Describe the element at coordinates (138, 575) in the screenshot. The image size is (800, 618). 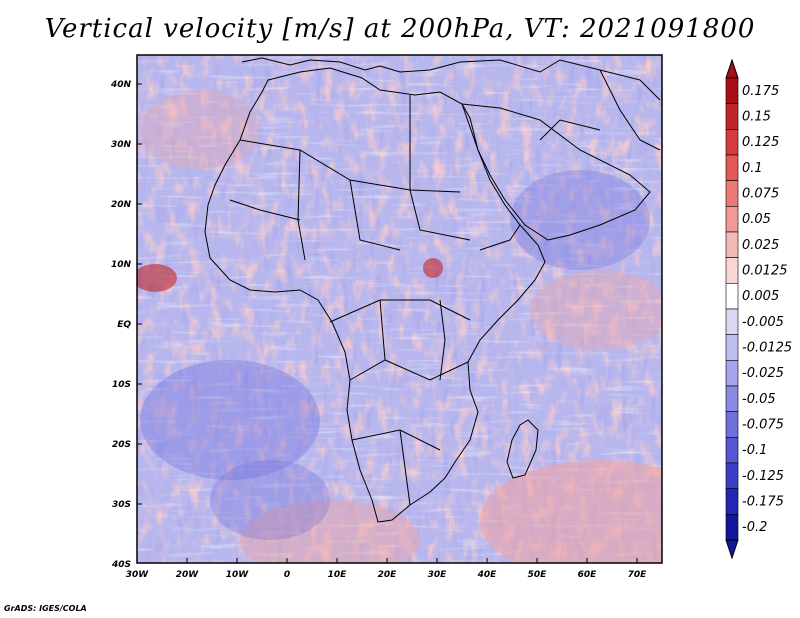
I see `lon-label: 30W` at that location.